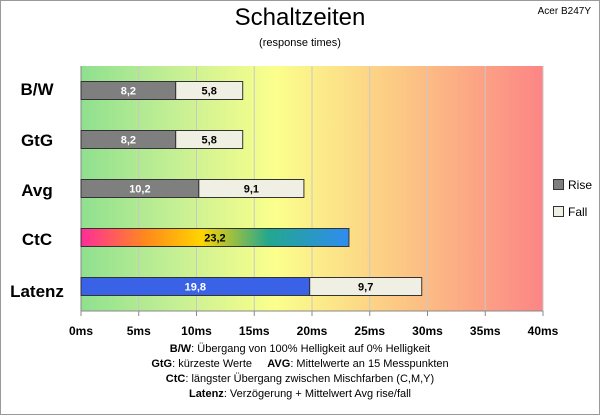 This screenshot has width=600, height=415. What do you see at coordinates (564, 11) in the screenshot?
I see `monitor-model-label: Acer B247Y` at bounding box center [564, 11].